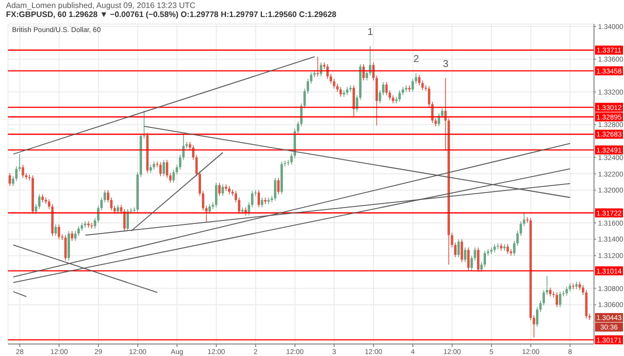 This screenshot has width=624, height=356. What do you see at coordinates (101, 5) in the screenshot?
I see `text: Adam_Lomen published, August 09, 2016 13:23 UTC` at bounding box center [101, 5].